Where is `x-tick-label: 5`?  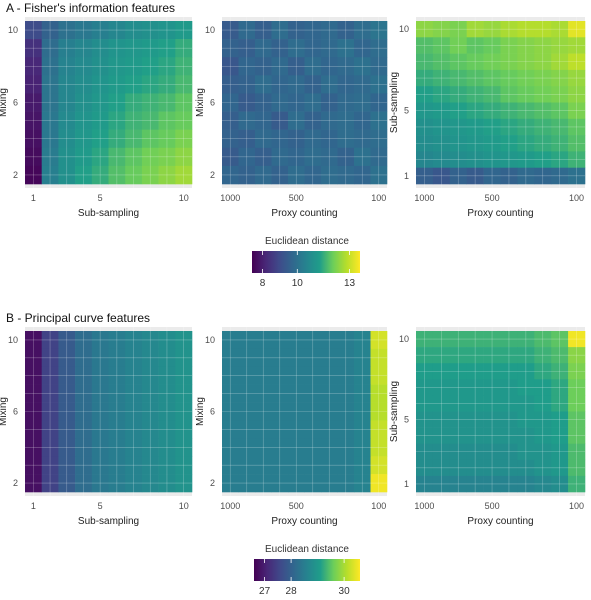
x-tick-label: 5 is located at coordinates (100, 198).